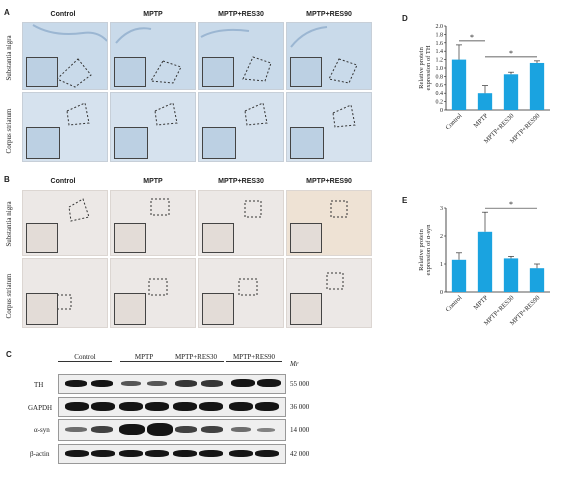 This screenshot has width=569, height=478. Describe the element at coordinates (40, 454) in the screenshot. I see `blot-label-beta-actin: β-actin` at that location.